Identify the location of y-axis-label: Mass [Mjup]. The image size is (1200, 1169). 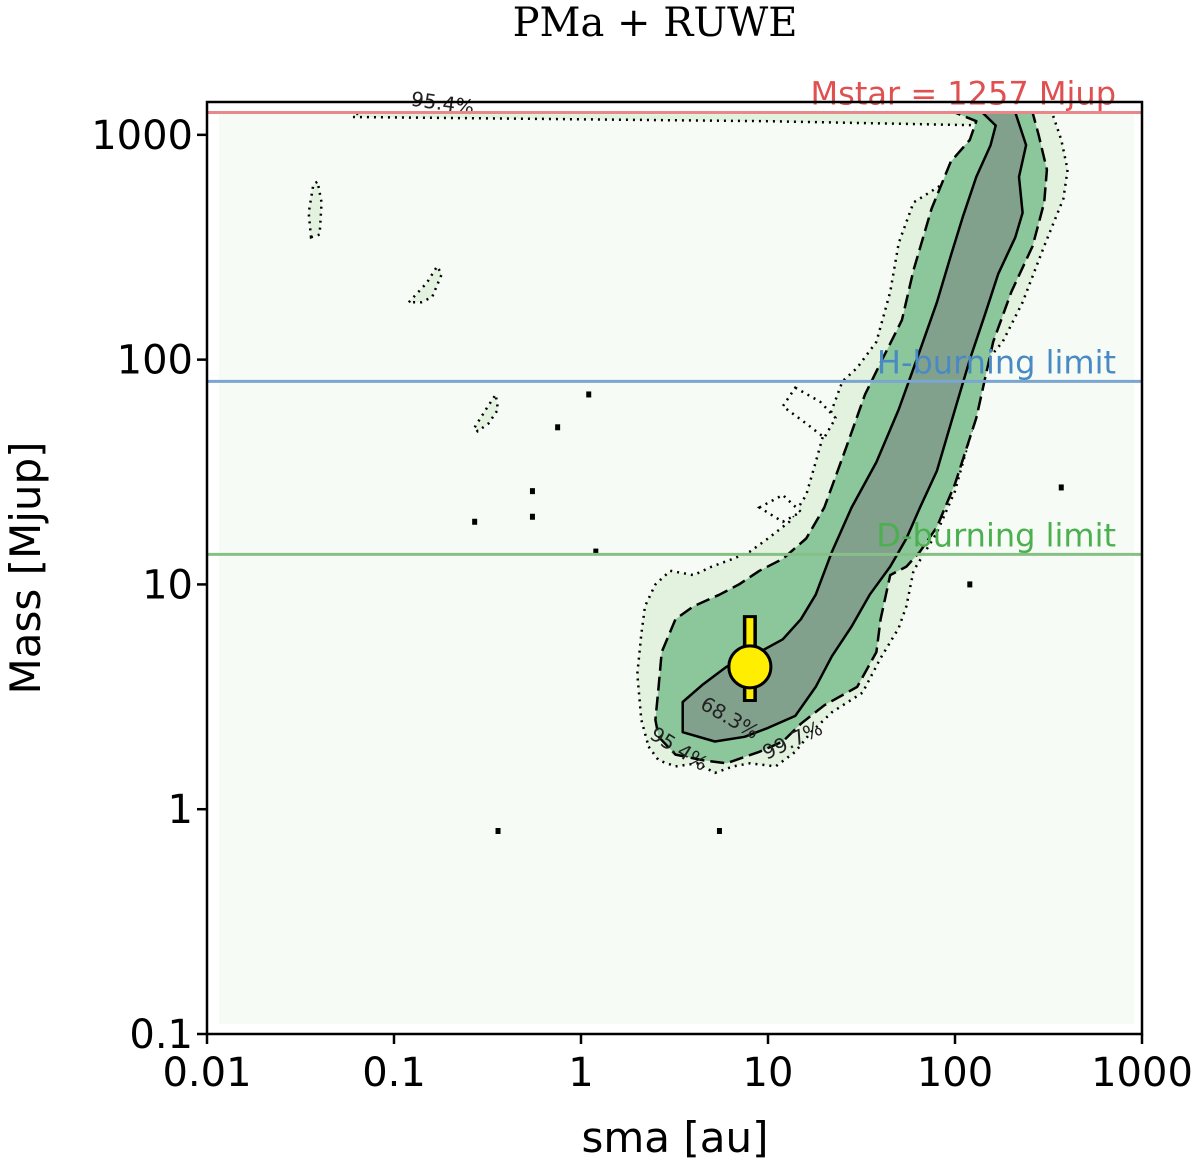
(25, 567).